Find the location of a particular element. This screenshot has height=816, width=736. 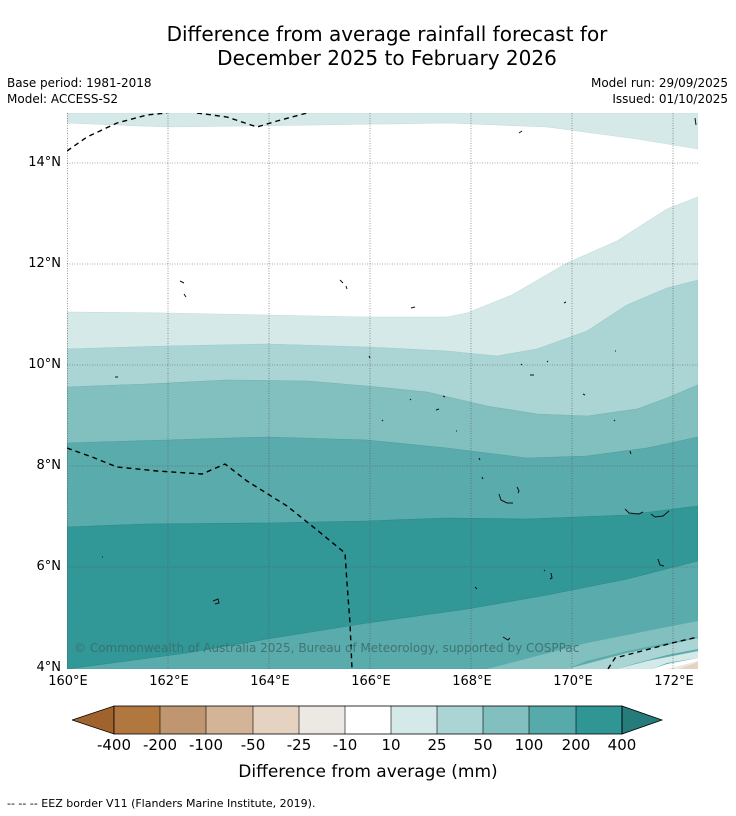

lon-label-164e: 164°E is located at coordinates (270, 681).